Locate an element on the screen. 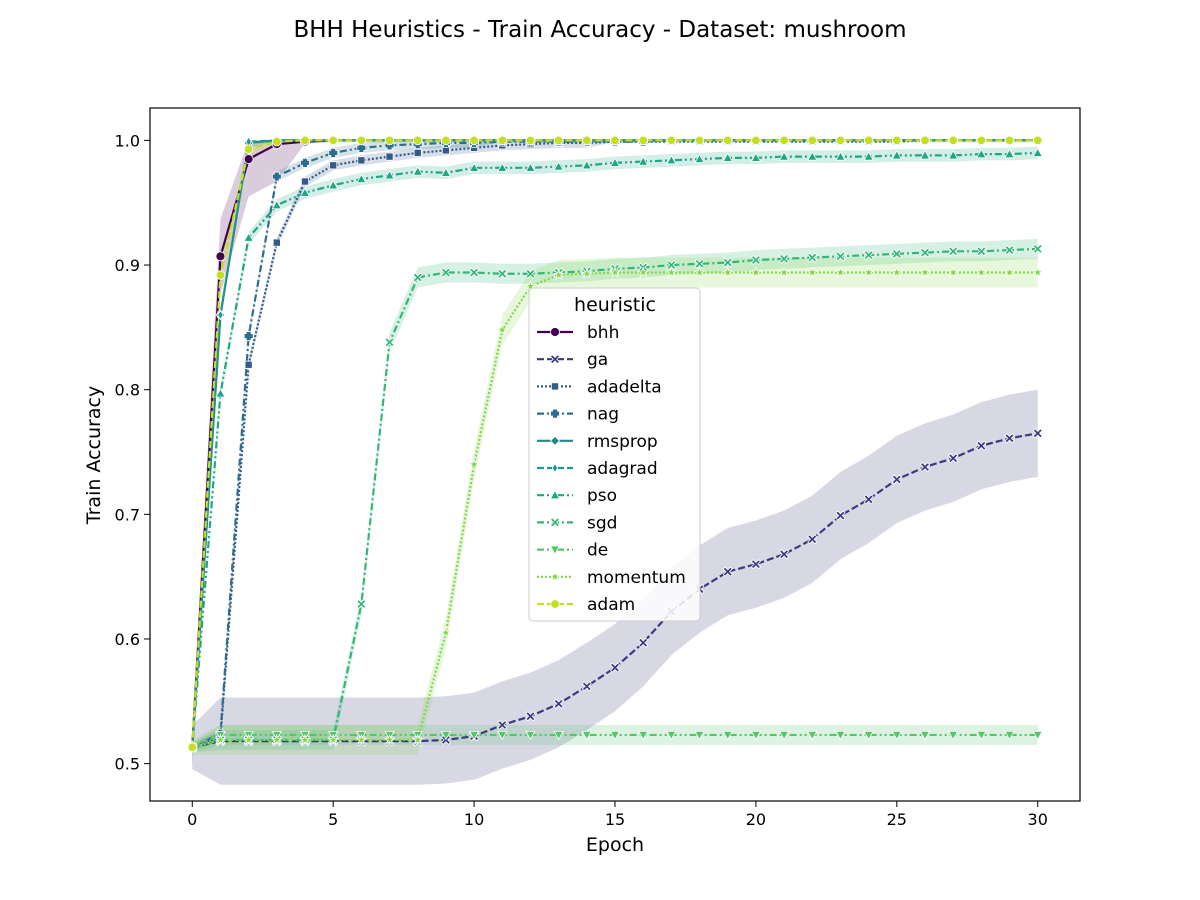 The image size is (1200, 900). data-point-adagrad is located at coordinates (220, 315).